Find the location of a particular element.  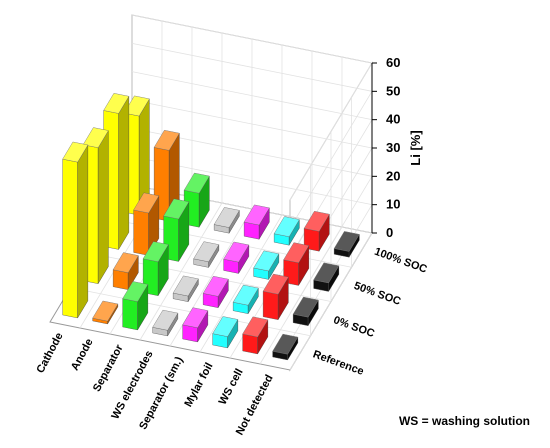

z-tick-label: 10 is located at coordinates (393, 204).